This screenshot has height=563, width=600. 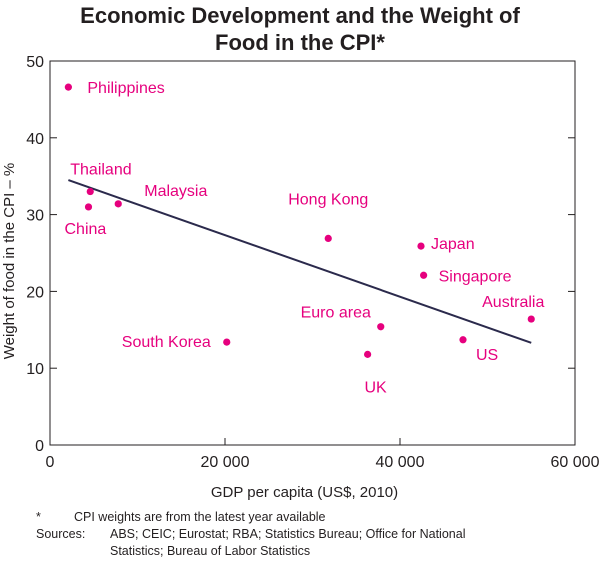 What do you see at coordinates (475, 276) in the screenshot?
I see `point-label-singapore: Singapore` at bounding box center [475, 276].